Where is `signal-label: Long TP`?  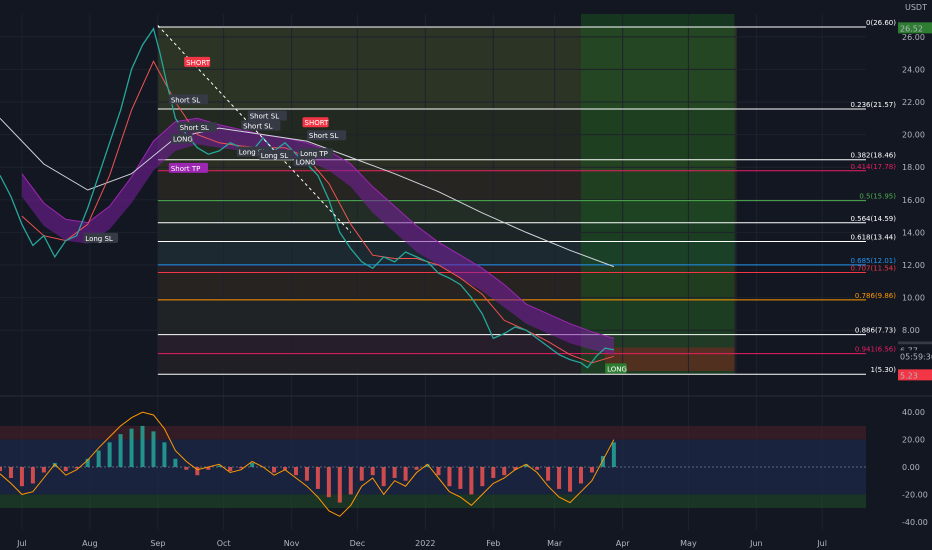
signal-label: Long TP is located at coordinates (314, 154).